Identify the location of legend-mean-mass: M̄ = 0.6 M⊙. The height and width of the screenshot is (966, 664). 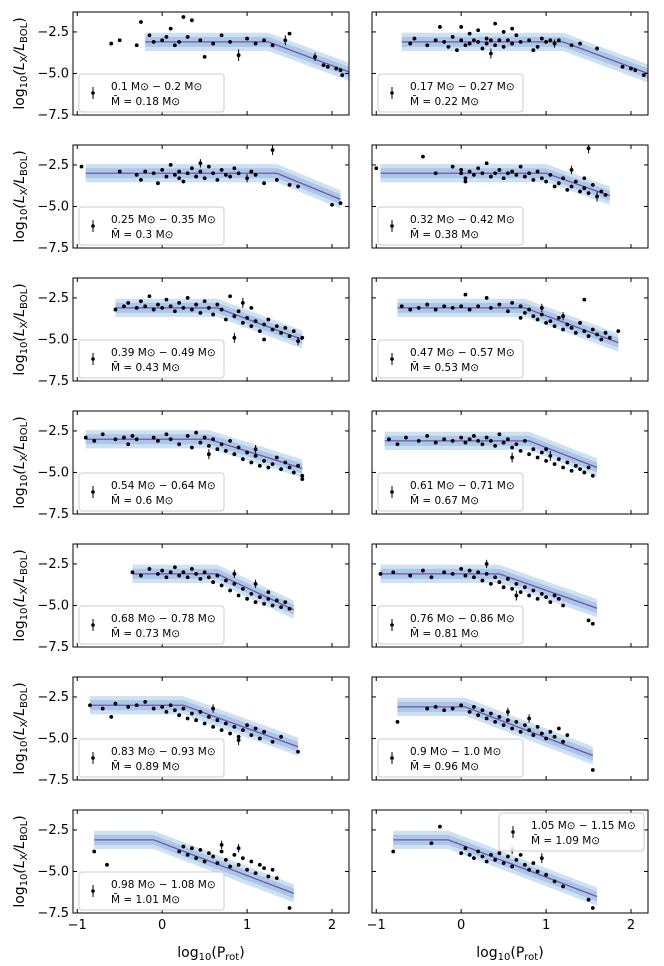
(142, 500).